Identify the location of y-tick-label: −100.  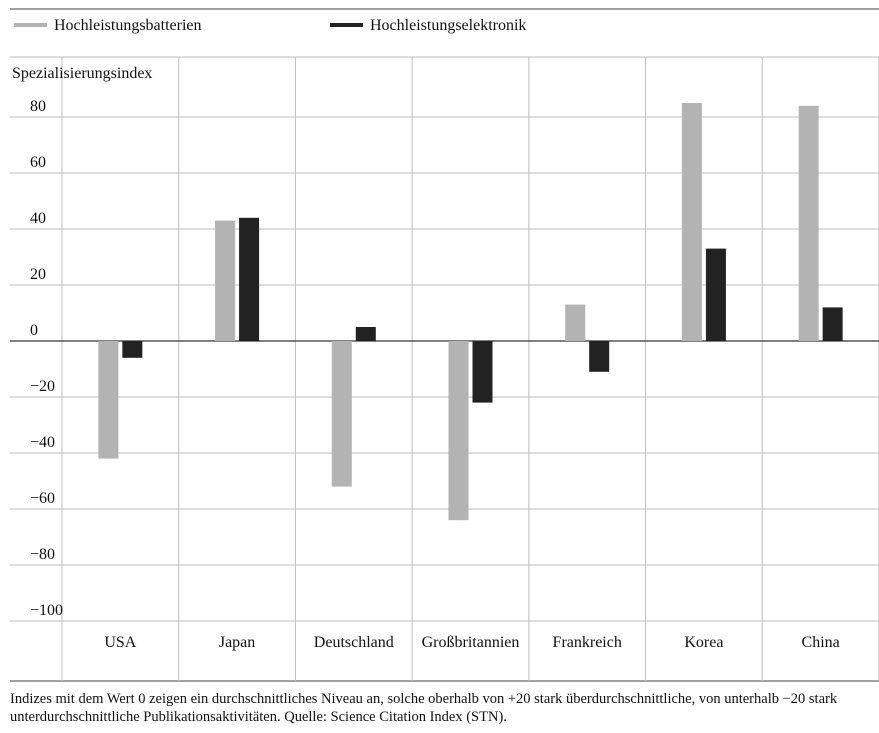
(46, 610).